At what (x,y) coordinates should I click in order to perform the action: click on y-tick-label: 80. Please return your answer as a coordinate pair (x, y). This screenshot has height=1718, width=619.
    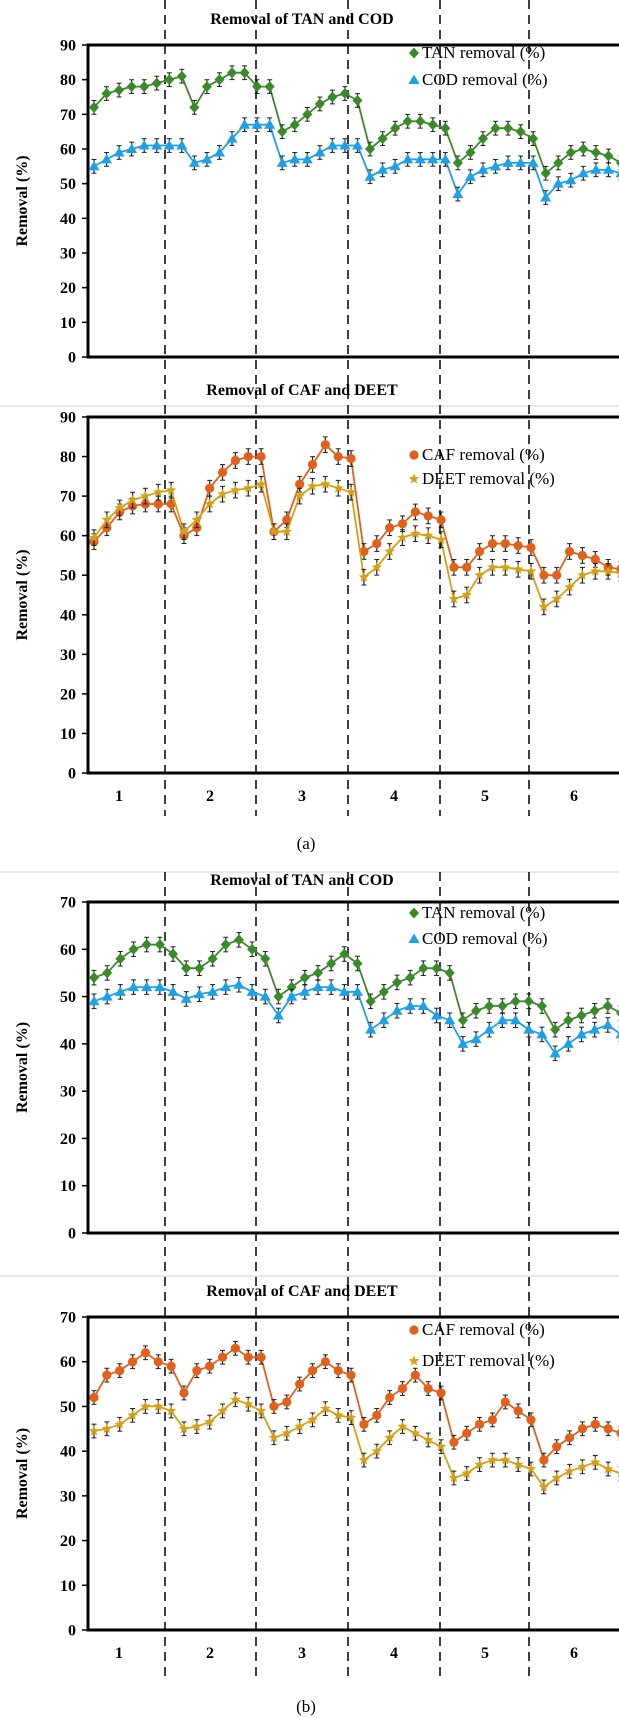
    Looking at the image, I should click on (68, 80).